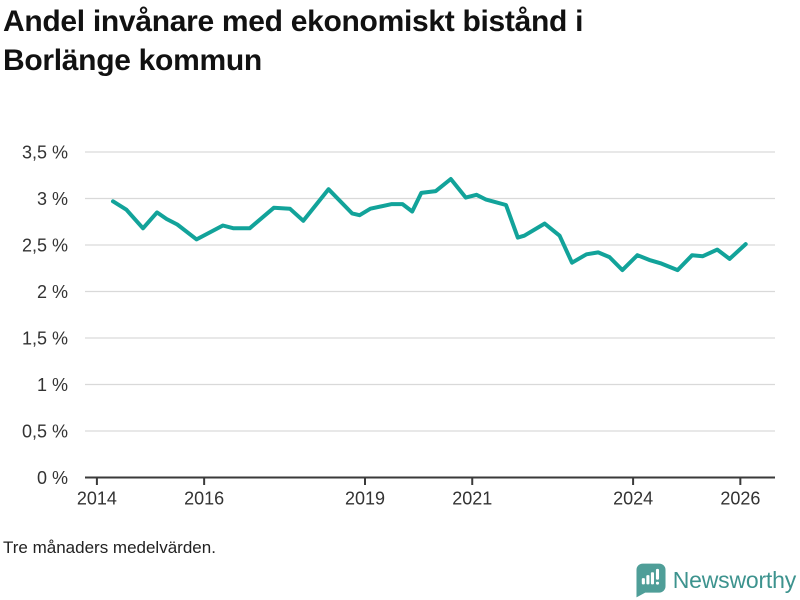  I want to click on y-tick-label: 2,5 %, so click(45, 246).